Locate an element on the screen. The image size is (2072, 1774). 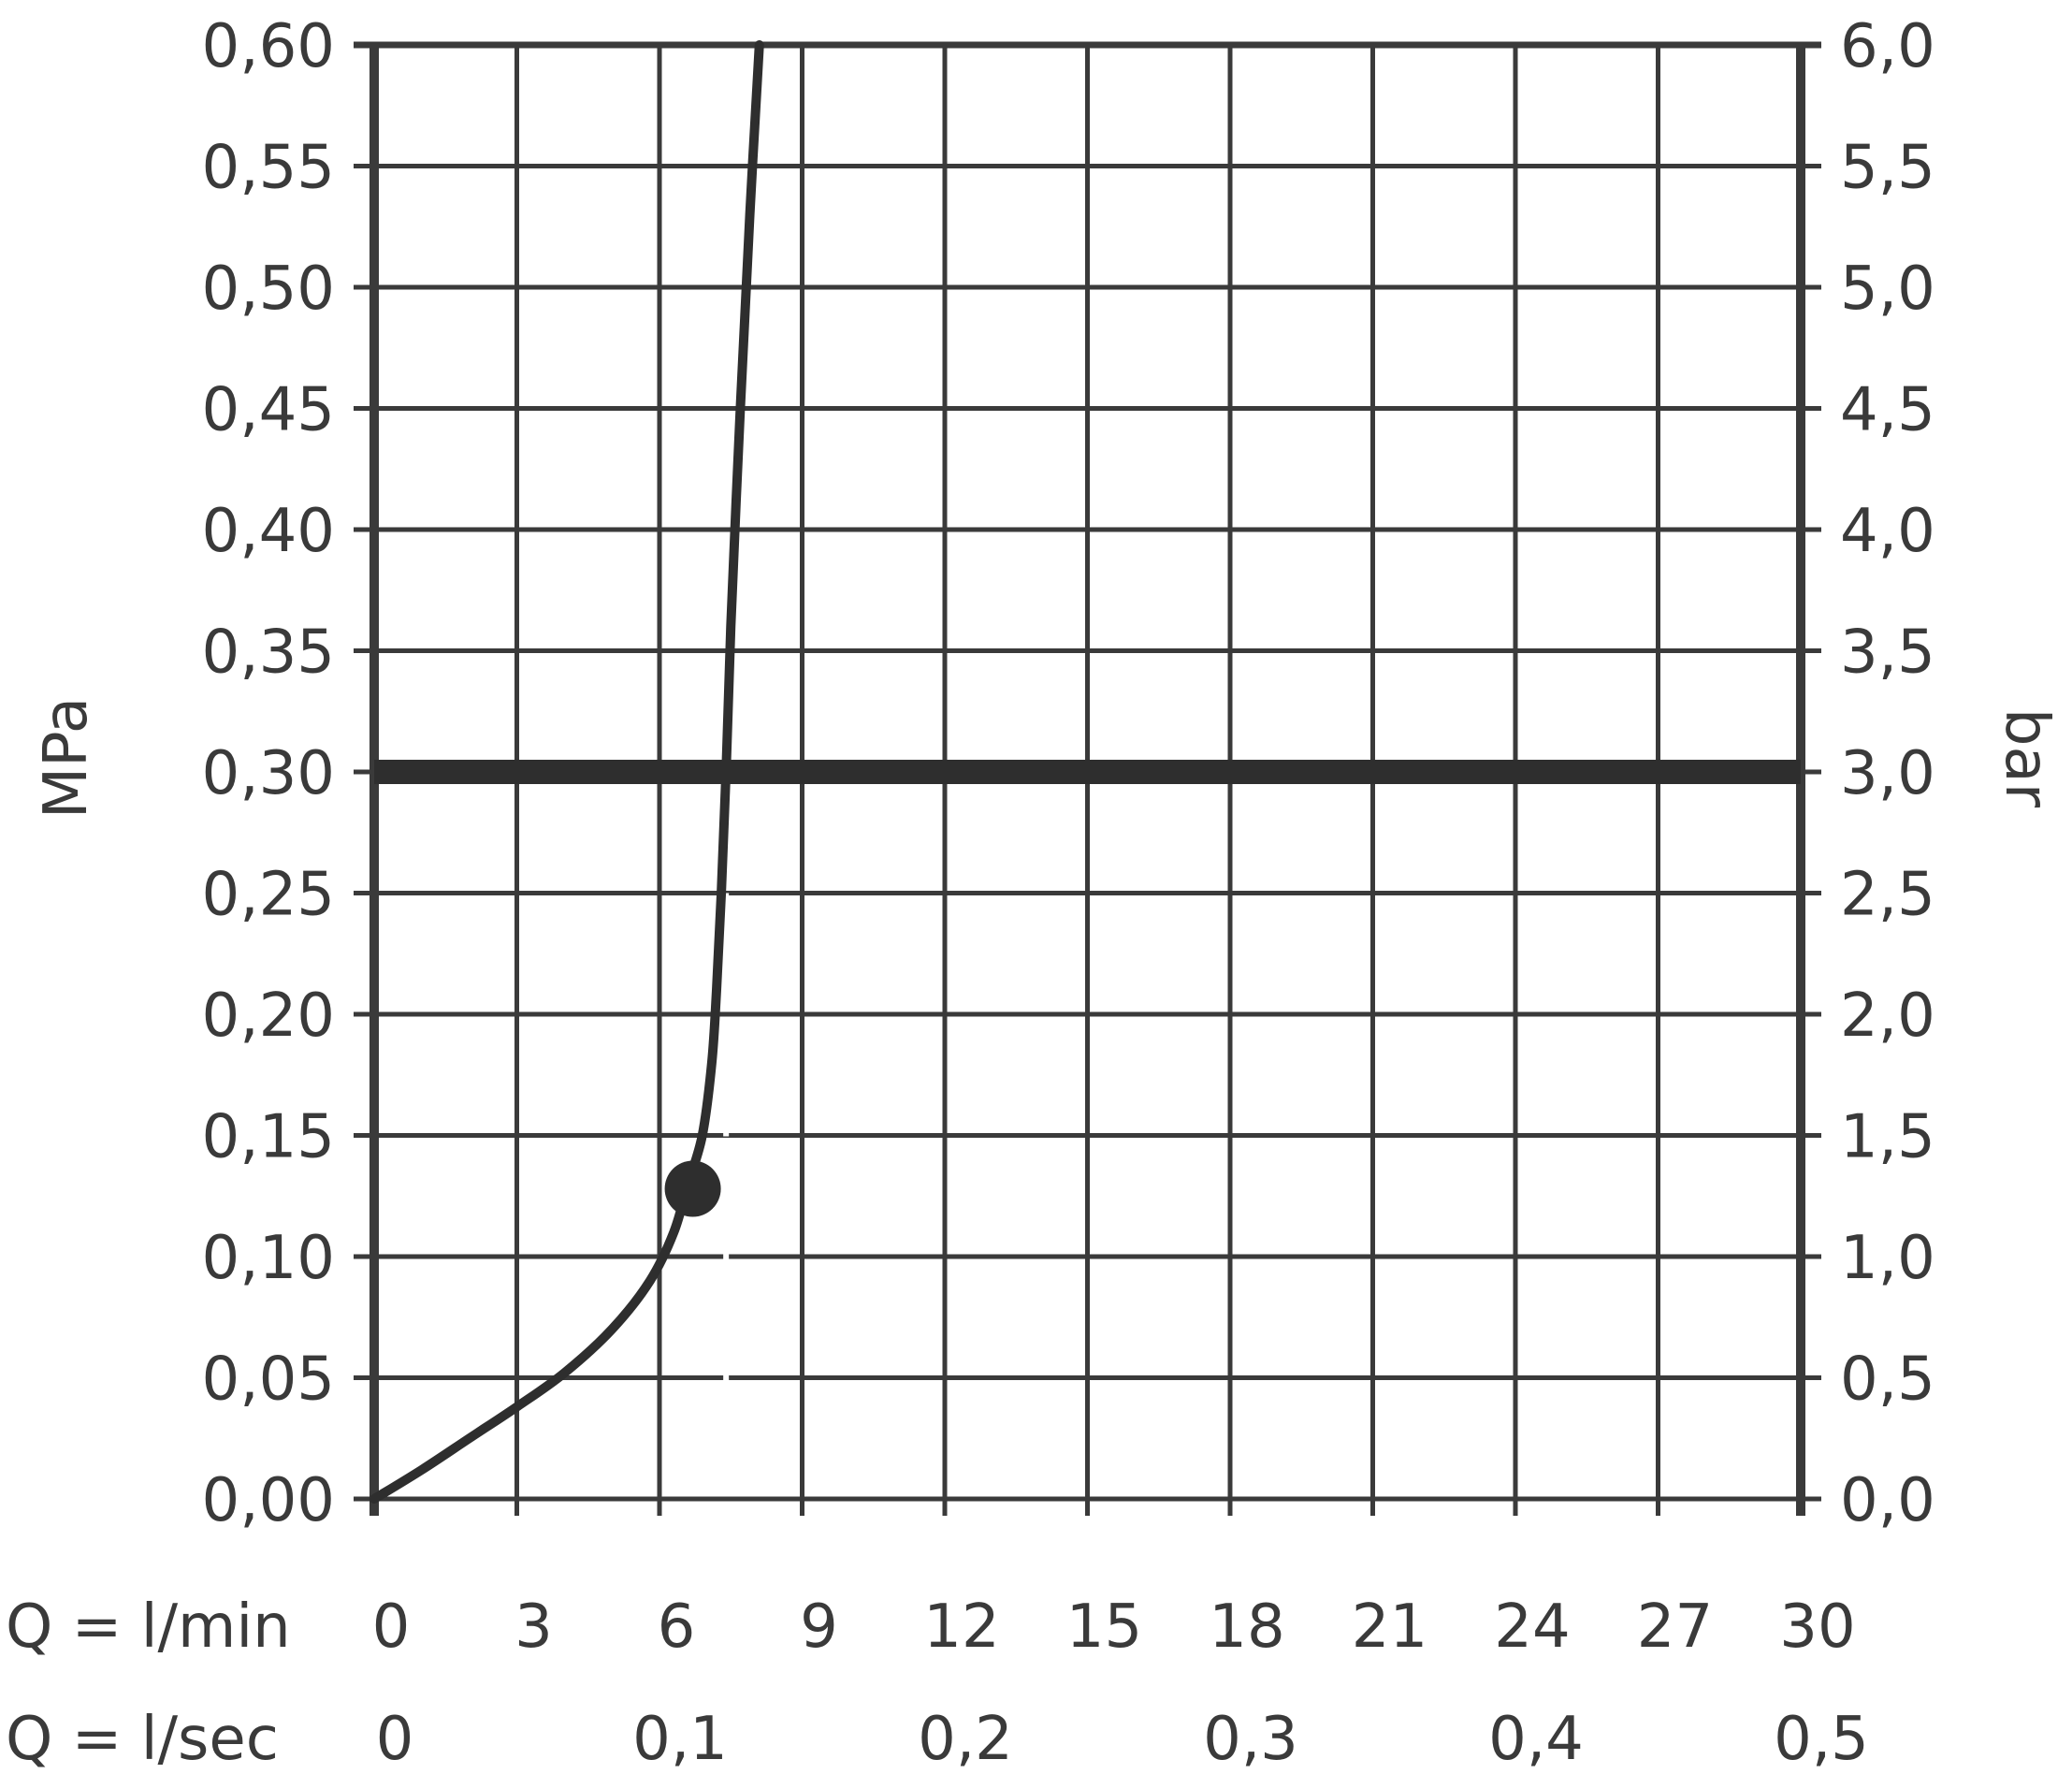
x-secondary-tick-label: 0,1 is located at coordinates (680, 1739).